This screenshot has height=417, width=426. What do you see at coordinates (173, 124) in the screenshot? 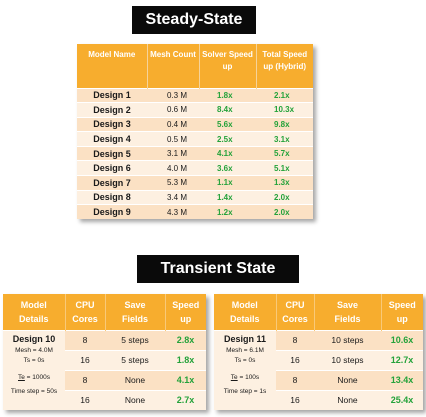
I see `mesh-count: 0.4 M` at bounding box center [173, 124].